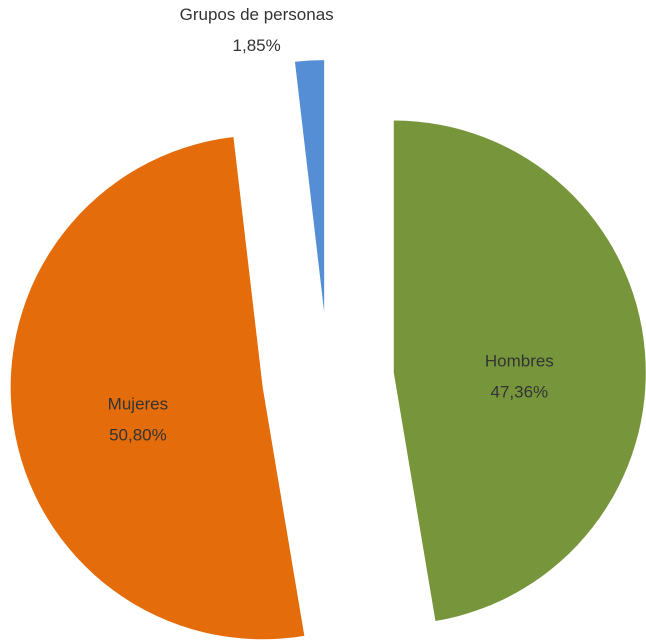  What do you see at coordinates (138, 435) in the screenshot?
I see `slice-value: 50,80%` at bounding box center [138, 435].